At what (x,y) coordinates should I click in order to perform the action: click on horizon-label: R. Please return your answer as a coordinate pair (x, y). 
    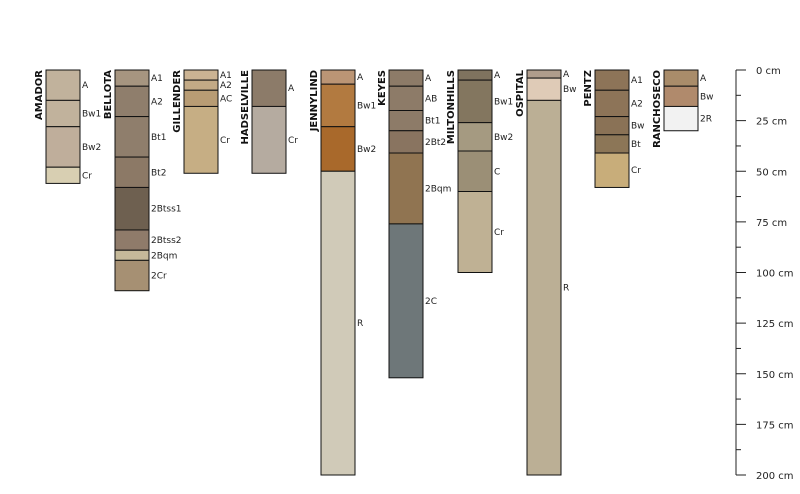
    Looking at the image, I should click on (566, 289).